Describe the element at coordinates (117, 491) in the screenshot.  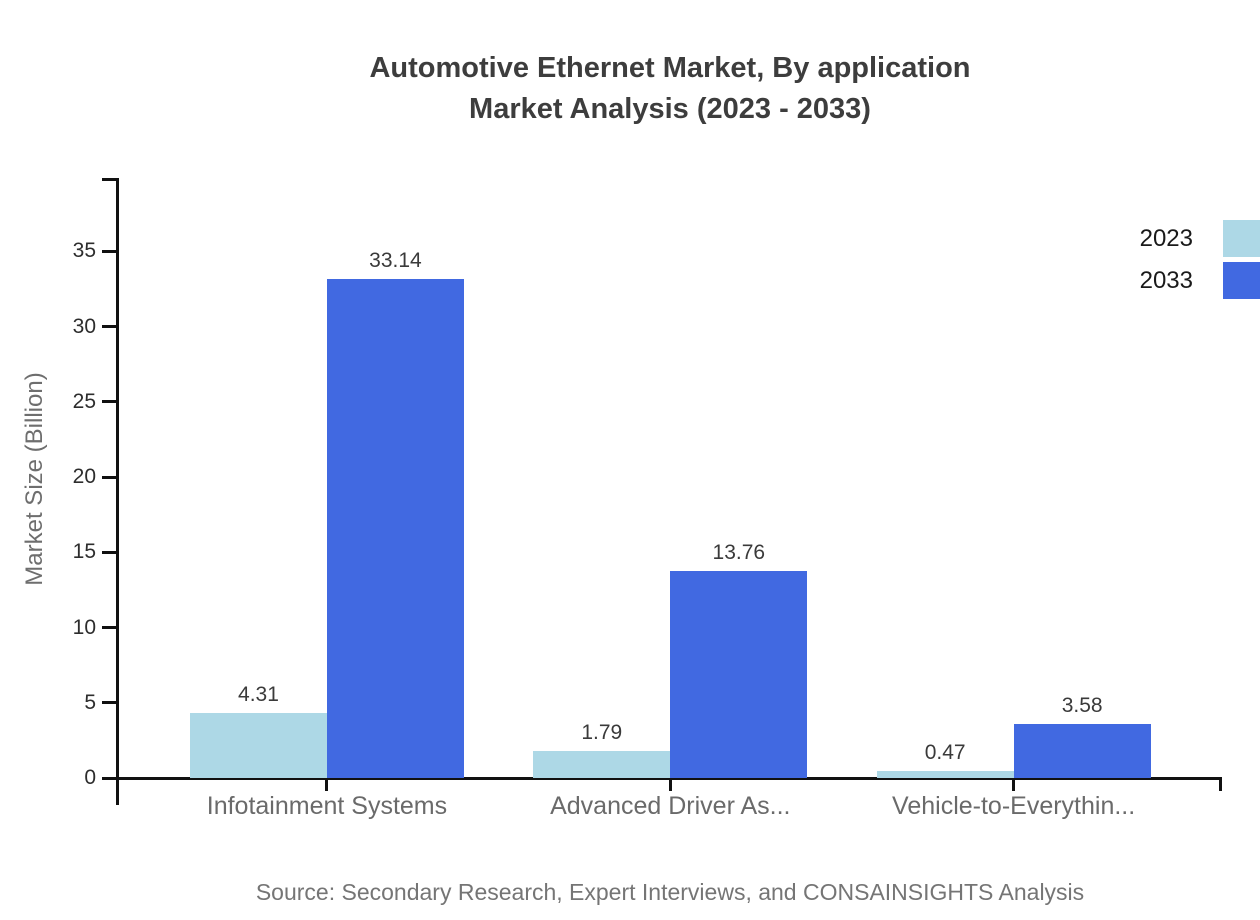
I see `y-axis-line` at that location.